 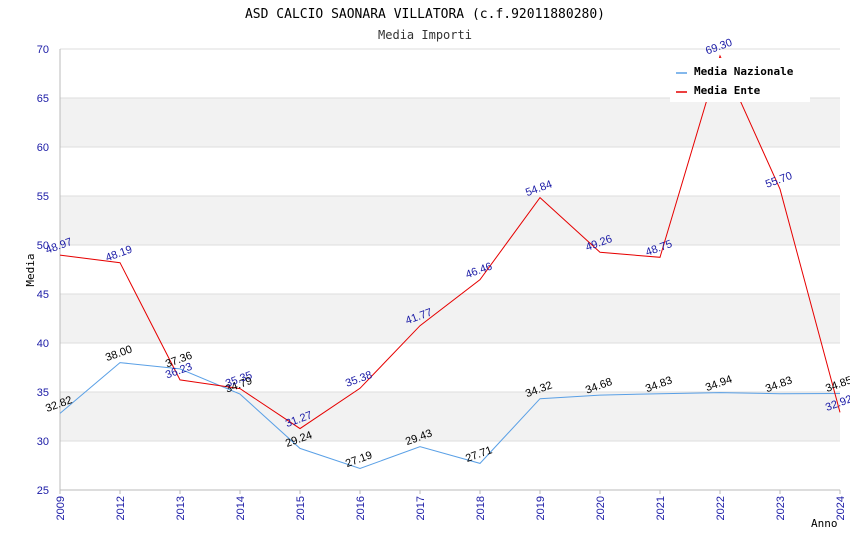 I want to click on x-axis-label: Anno, so click(x=824, y=523).